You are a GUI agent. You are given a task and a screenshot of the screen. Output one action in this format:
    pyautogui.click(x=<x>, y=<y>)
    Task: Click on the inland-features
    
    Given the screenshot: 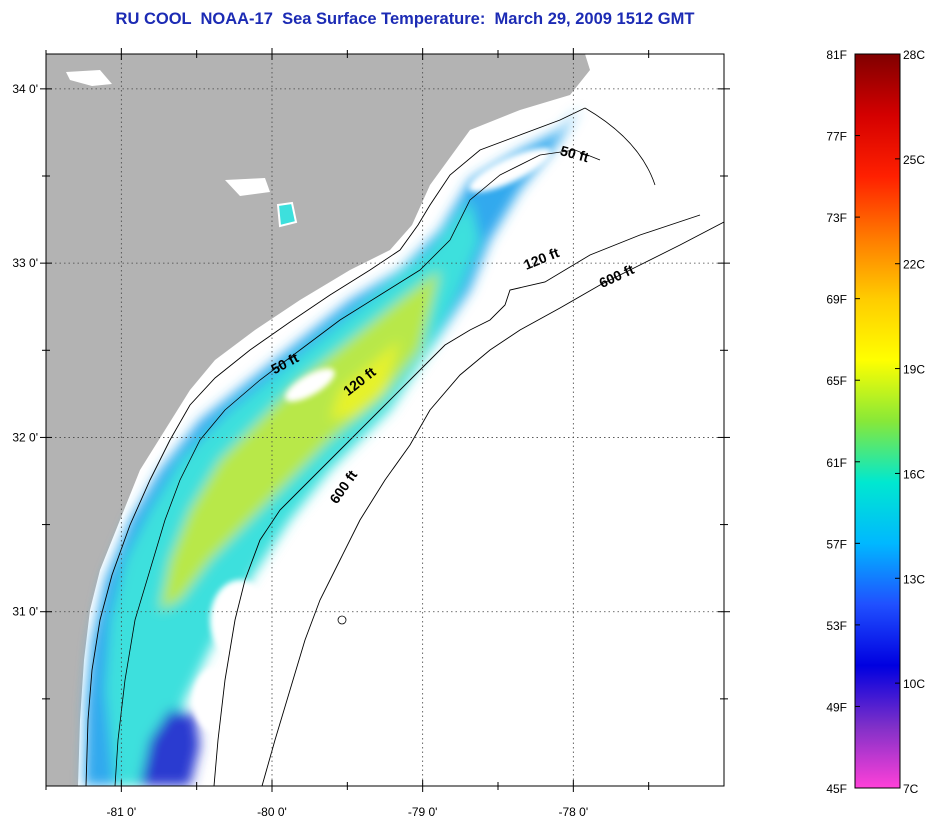 What is the action you would take?
    pyautogui.click(x=182, y=149)
    